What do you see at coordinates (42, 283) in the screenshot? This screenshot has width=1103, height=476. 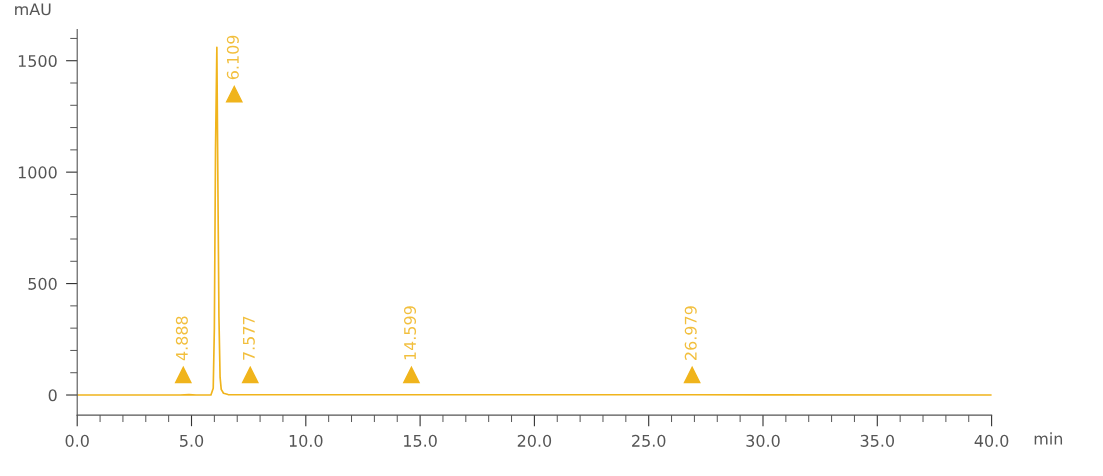 I see `y-tick-label: 500` at bounding box center [42, 283].